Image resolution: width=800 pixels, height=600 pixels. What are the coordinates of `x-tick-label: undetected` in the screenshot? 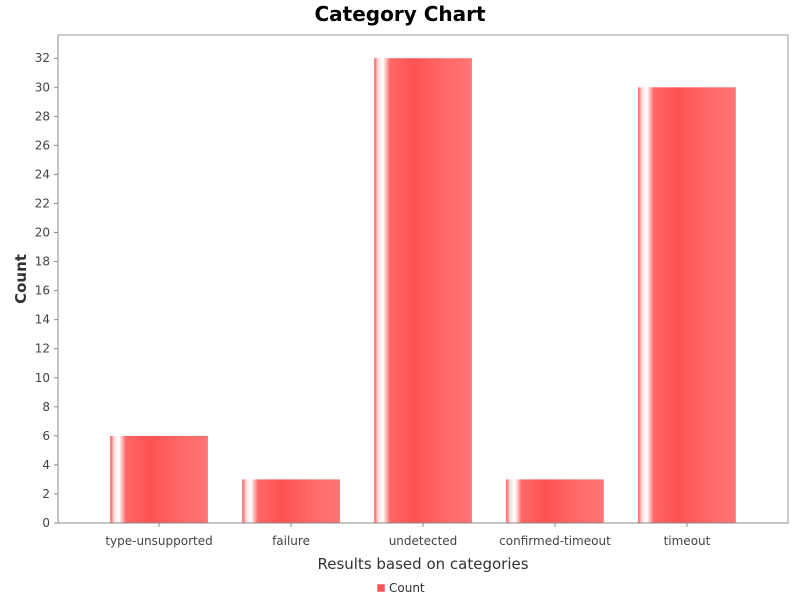 It's located at (423, 541).